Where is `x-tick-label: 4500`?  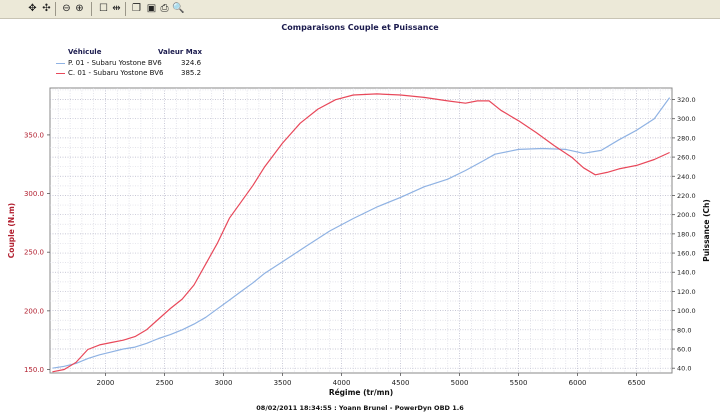
x-tick-label: 4500 is located at coordinates (401, 383).